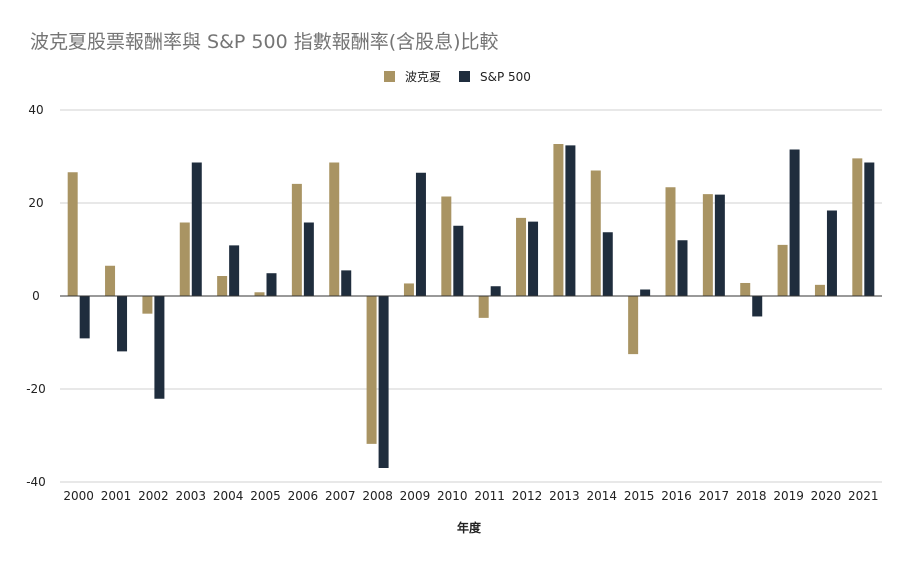 Image resolution: width=910 pixels, height=563 pixels. I want to click on bar-series-2-2000, so click(84, 317).